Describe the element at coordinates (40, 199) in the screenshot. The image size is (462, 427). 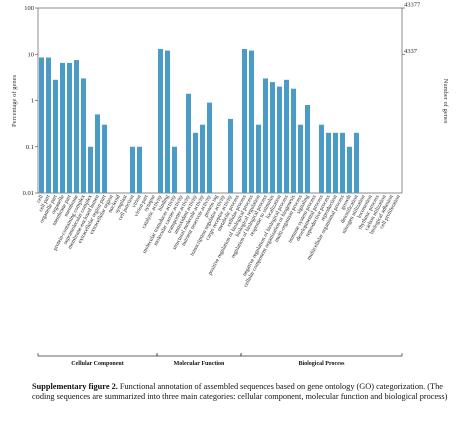
I see `category-label: cell` at that location.